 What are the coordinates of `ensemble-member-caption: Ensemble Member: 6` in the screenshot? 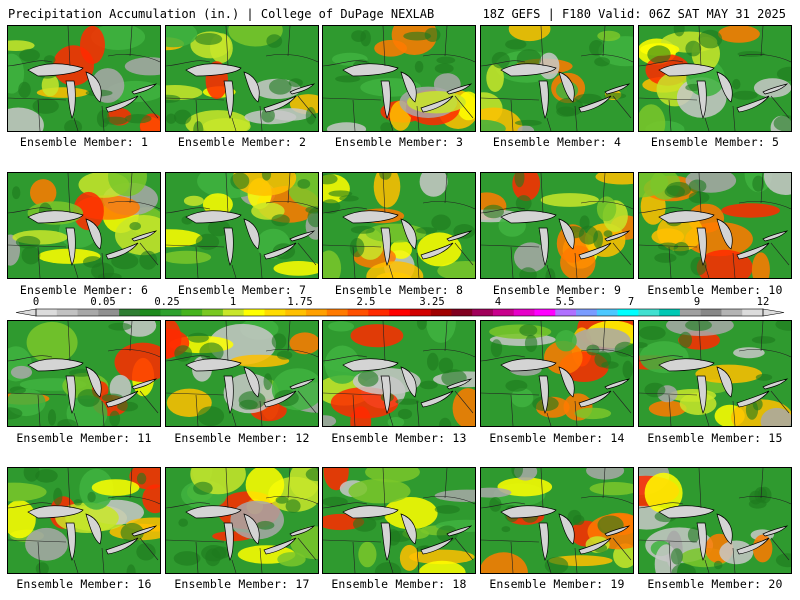 It's located at (84, 290).